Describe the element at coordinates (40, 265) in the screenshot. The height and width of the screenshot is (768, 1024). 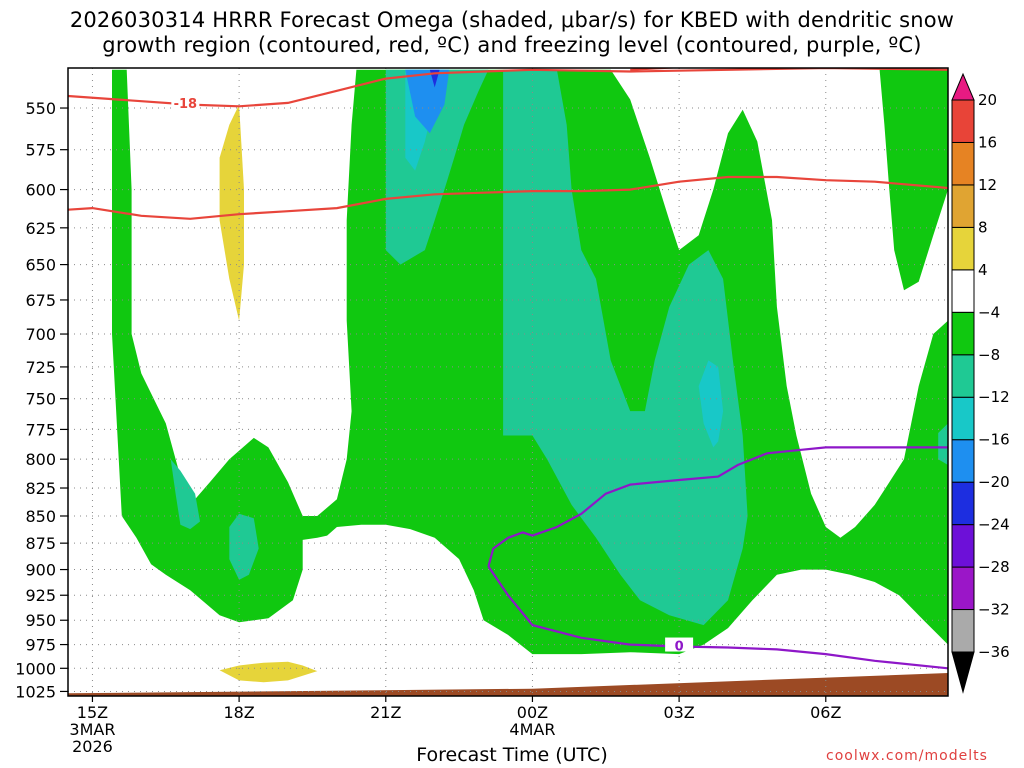
I see `y-tick-label: 650` at that location.